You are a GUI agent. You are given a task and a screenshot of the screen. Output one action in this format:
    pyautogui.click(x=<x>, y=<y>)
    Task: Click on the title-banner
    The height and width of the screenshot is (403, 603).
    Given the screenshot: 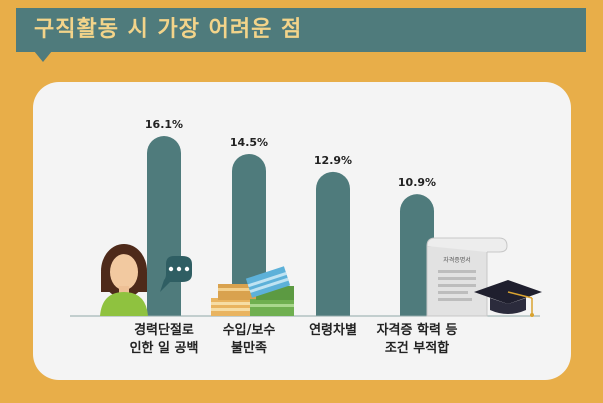 What is the action you would take?
    pyautogui.click(x=301, y=30)
    